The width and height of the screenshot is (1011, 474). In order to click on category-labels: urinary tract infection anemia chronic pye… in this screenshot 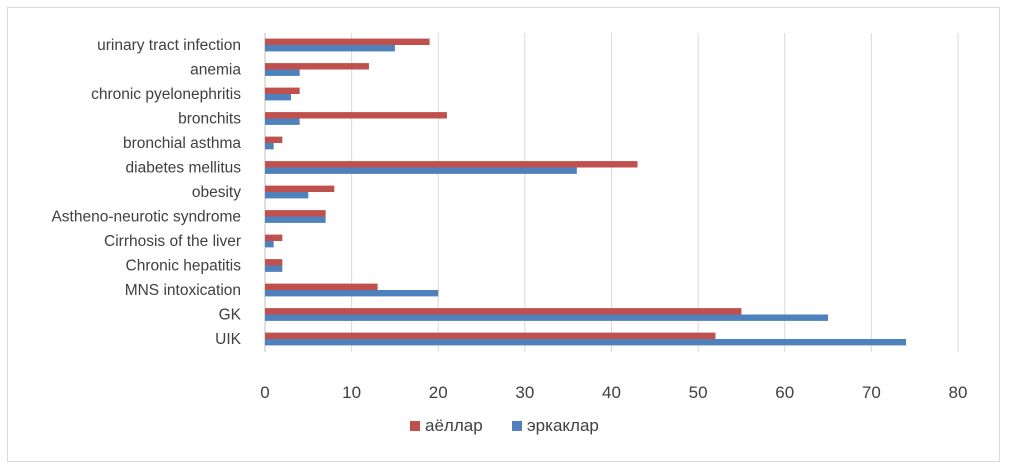, I will do `click(146, 192)`.